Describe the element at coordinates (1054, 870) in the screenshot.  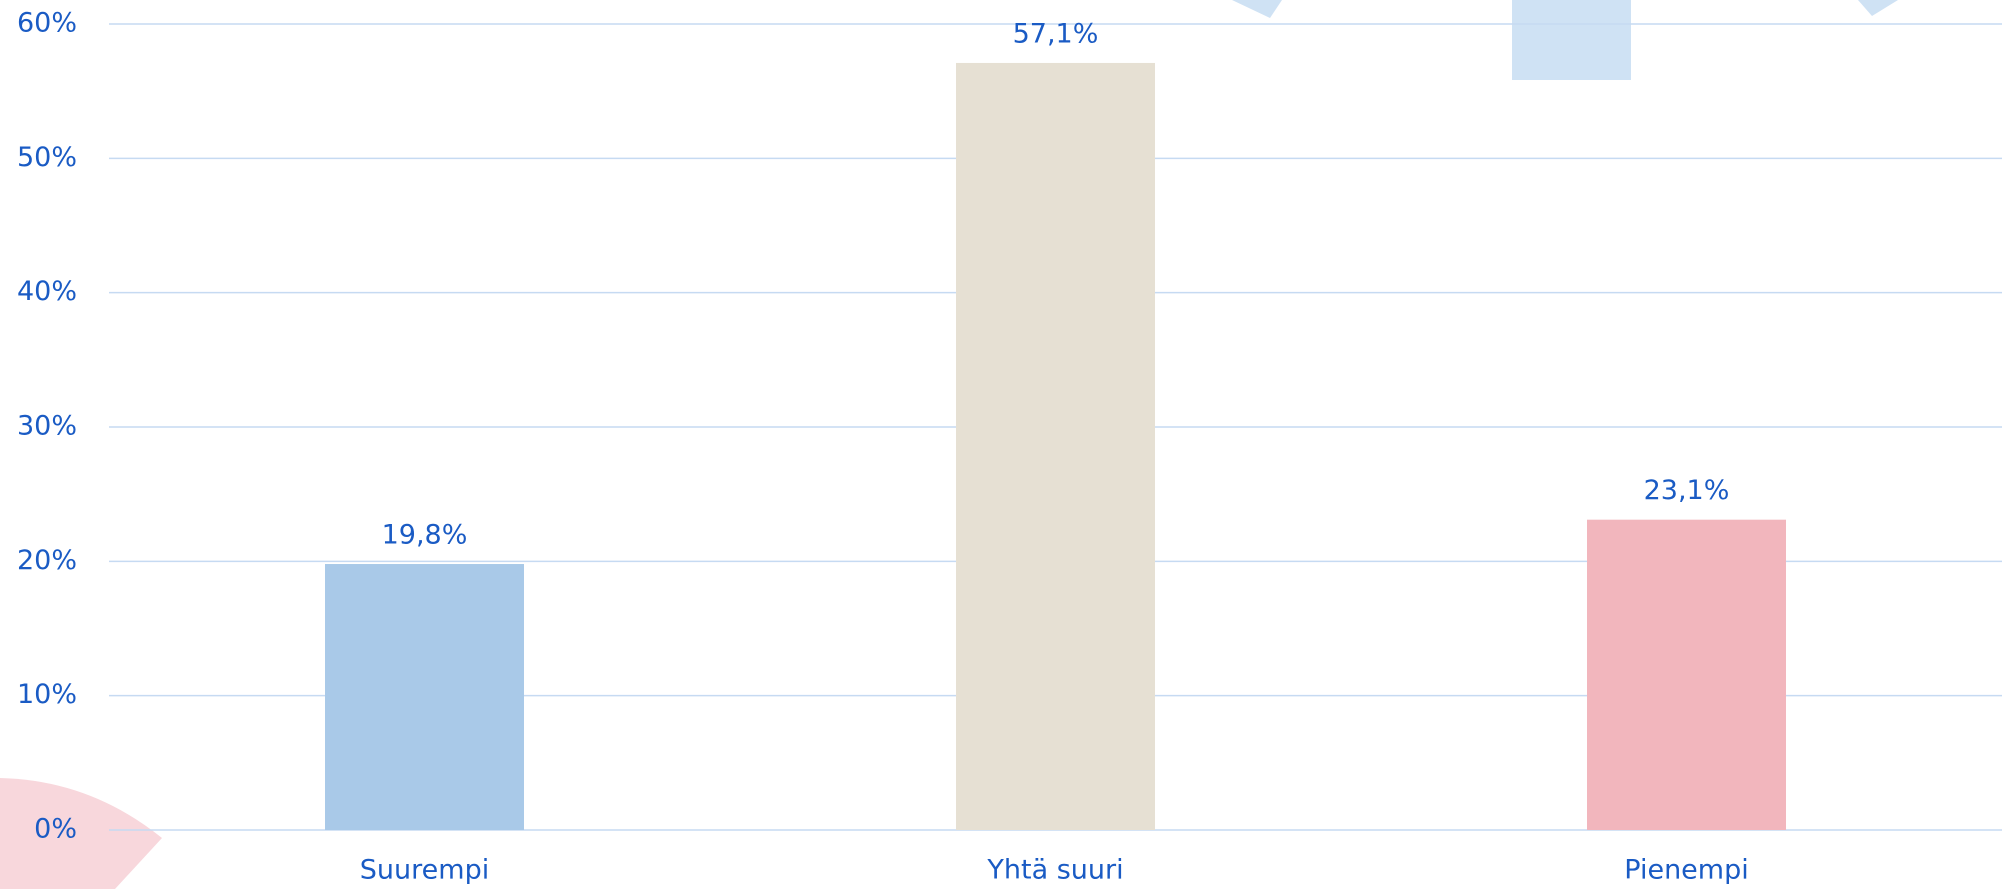
I see `x-tick-label: Yhtä suuri` at that location.